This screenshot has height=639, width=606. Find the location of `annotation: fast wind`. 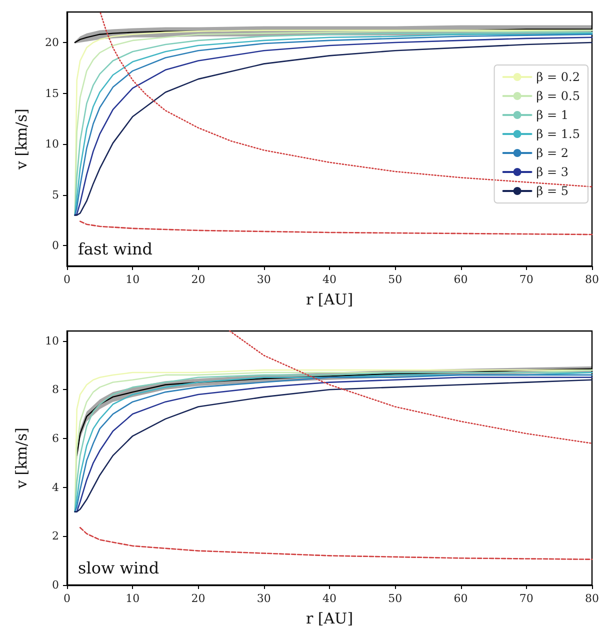

annotation: fast wind is located at coordinates (115, 249).